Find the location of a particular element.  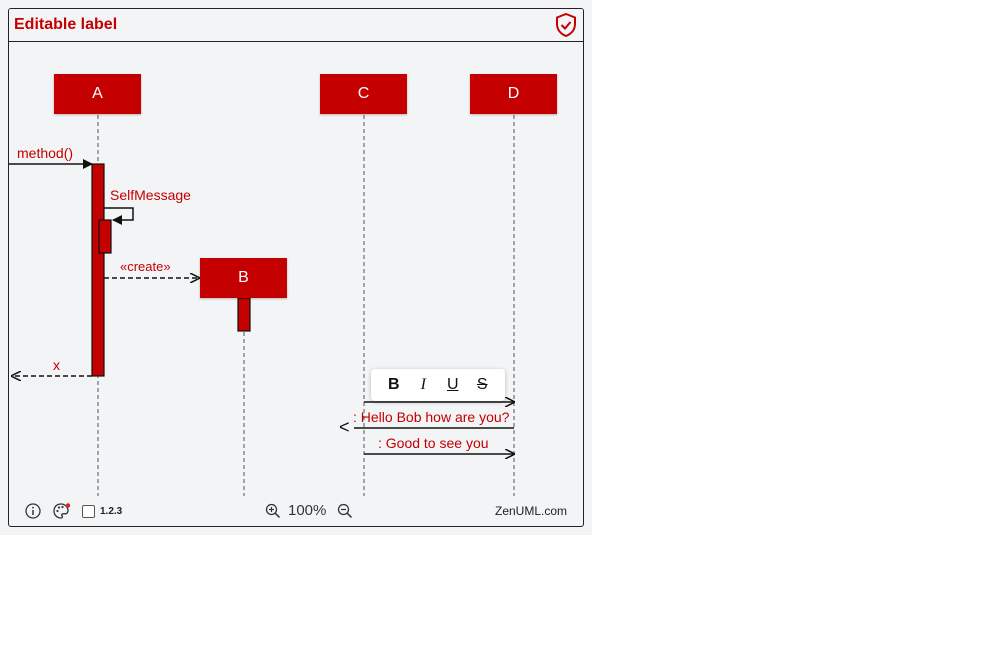

shield-check-icon is located at coordinates (566, 25).